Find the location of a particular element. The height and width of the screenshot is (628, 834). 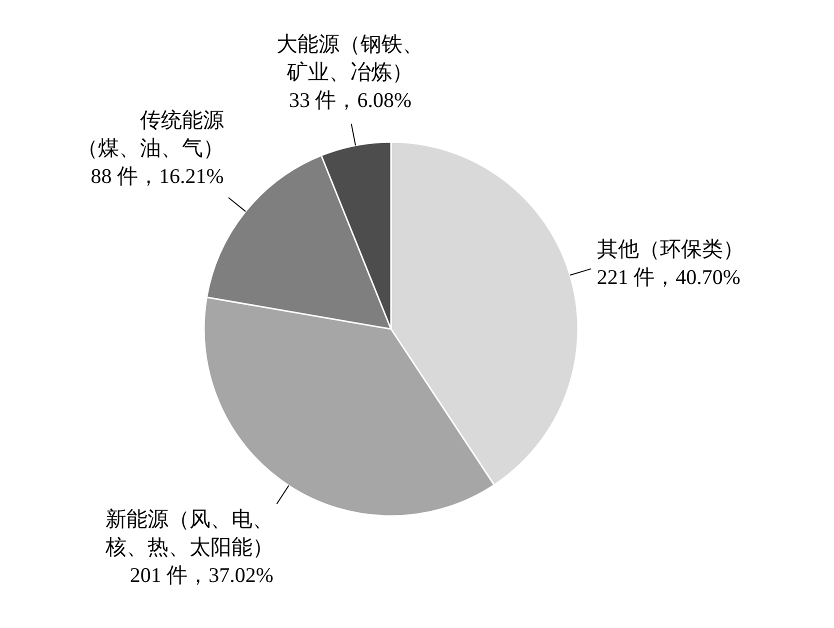

data-label: 88 件，16.21% is located at coordinates (157, 176).